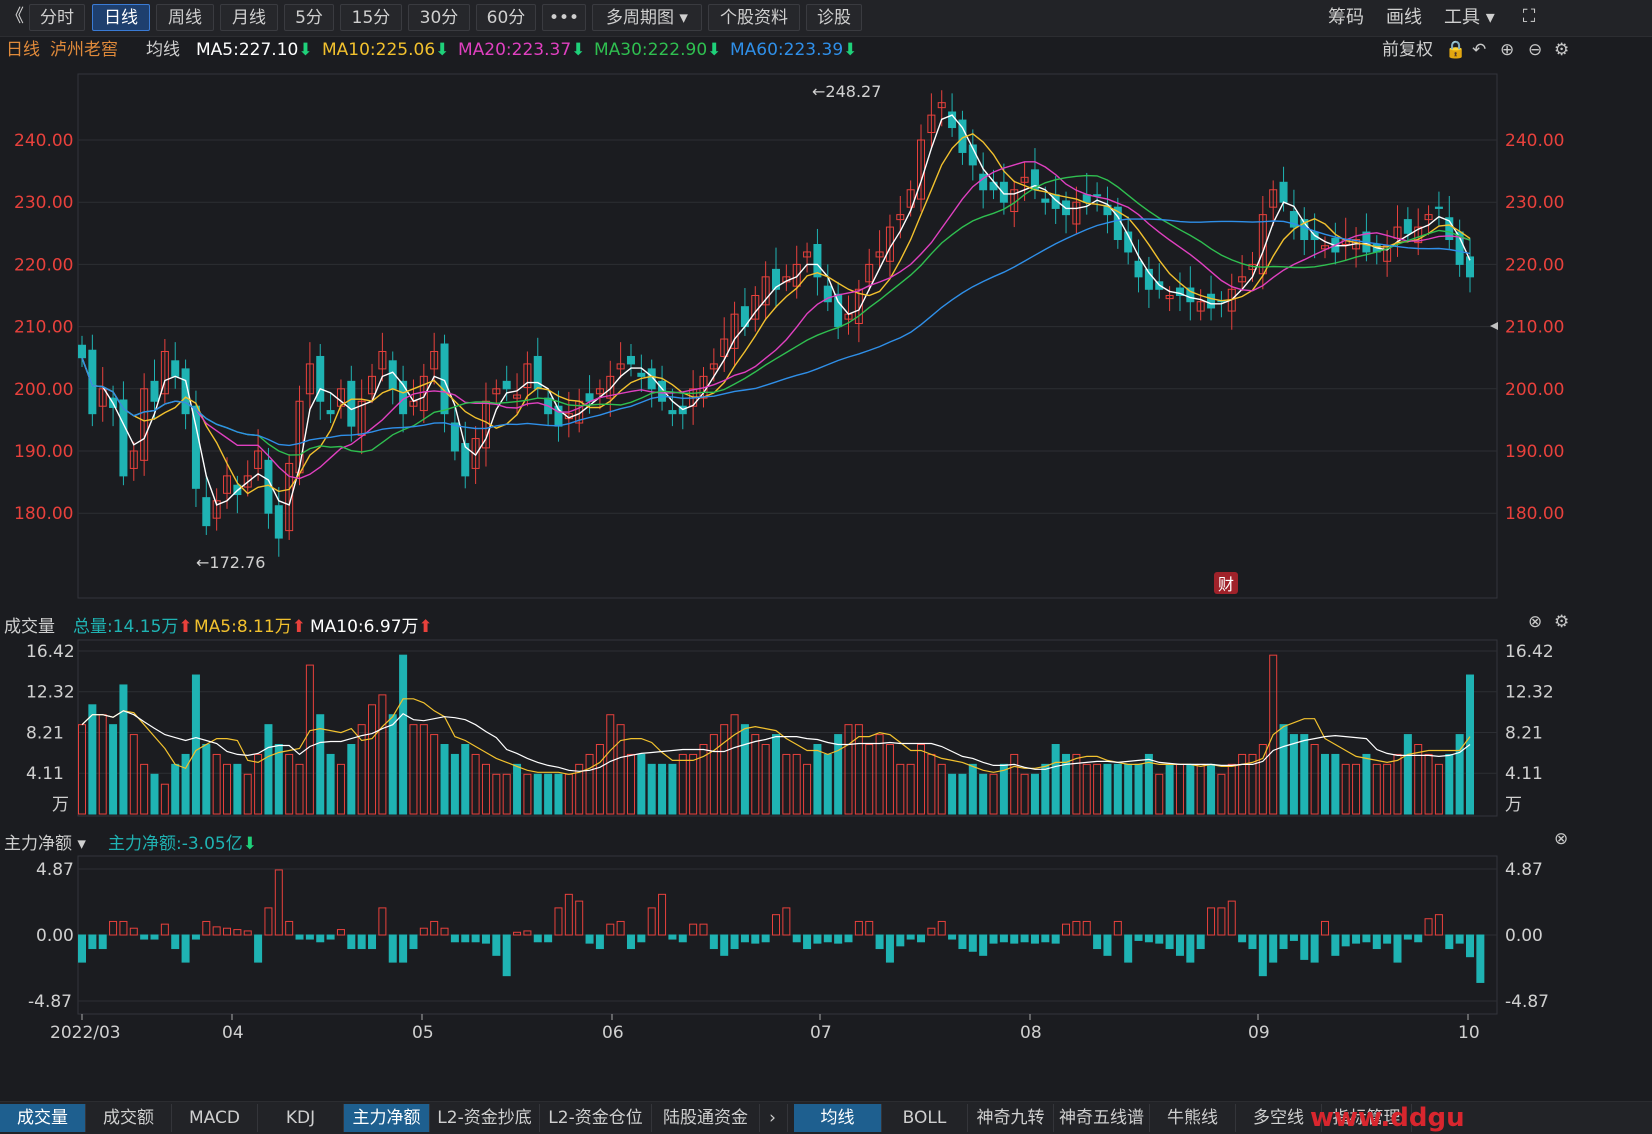 This screenshot has height=1134, width=1652. I want to click on bottom-tab-3: KDJ, so click(301, 1118).